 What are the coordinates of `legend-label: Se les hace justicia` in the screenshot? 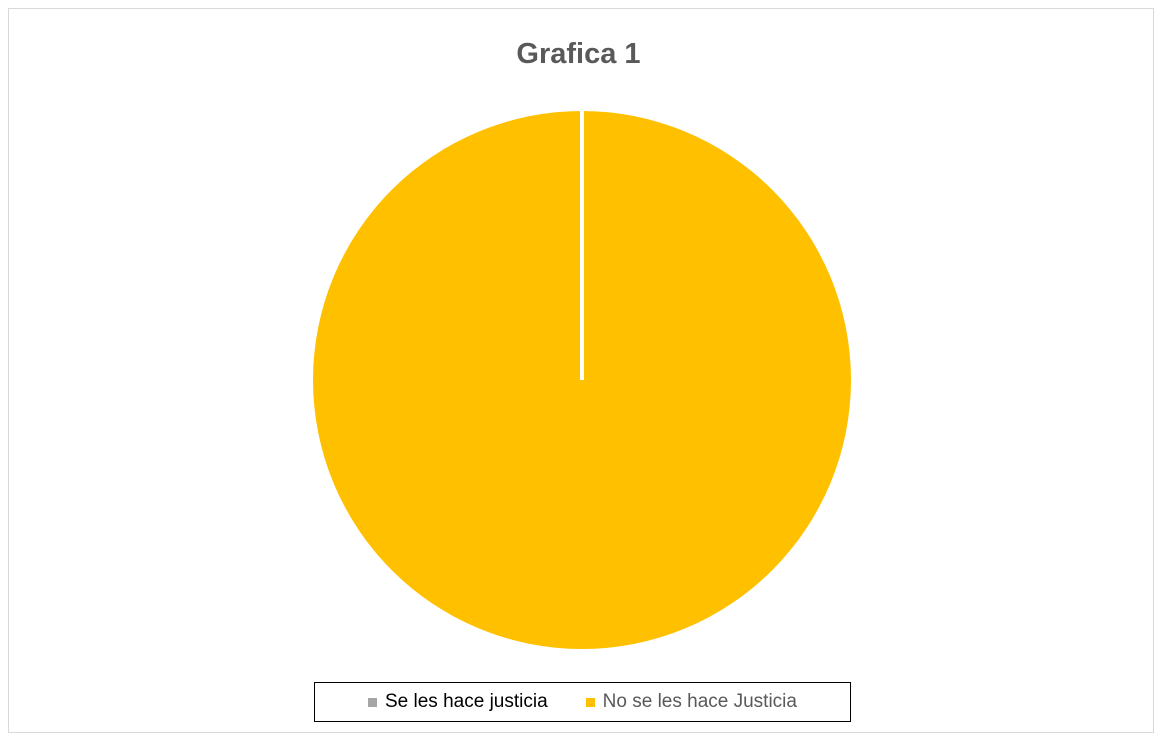 It's located at (466, 701).